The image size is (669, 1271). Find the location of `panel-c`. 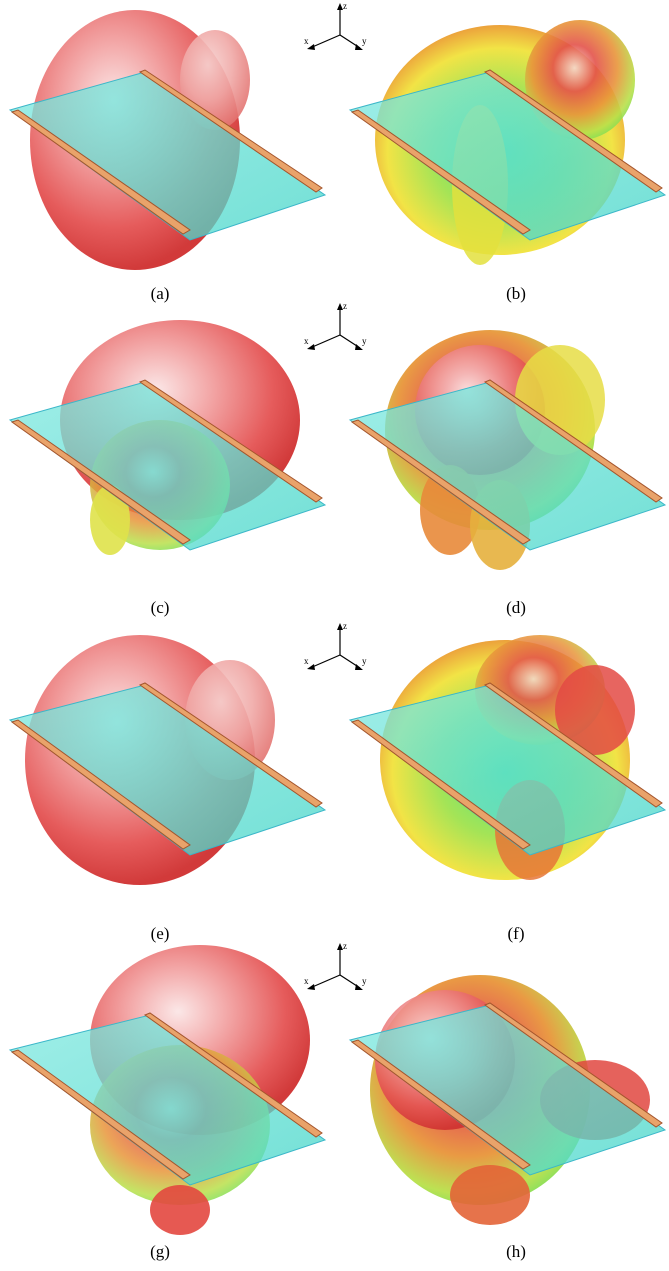

panel-c is located at coordinates (167, 450).